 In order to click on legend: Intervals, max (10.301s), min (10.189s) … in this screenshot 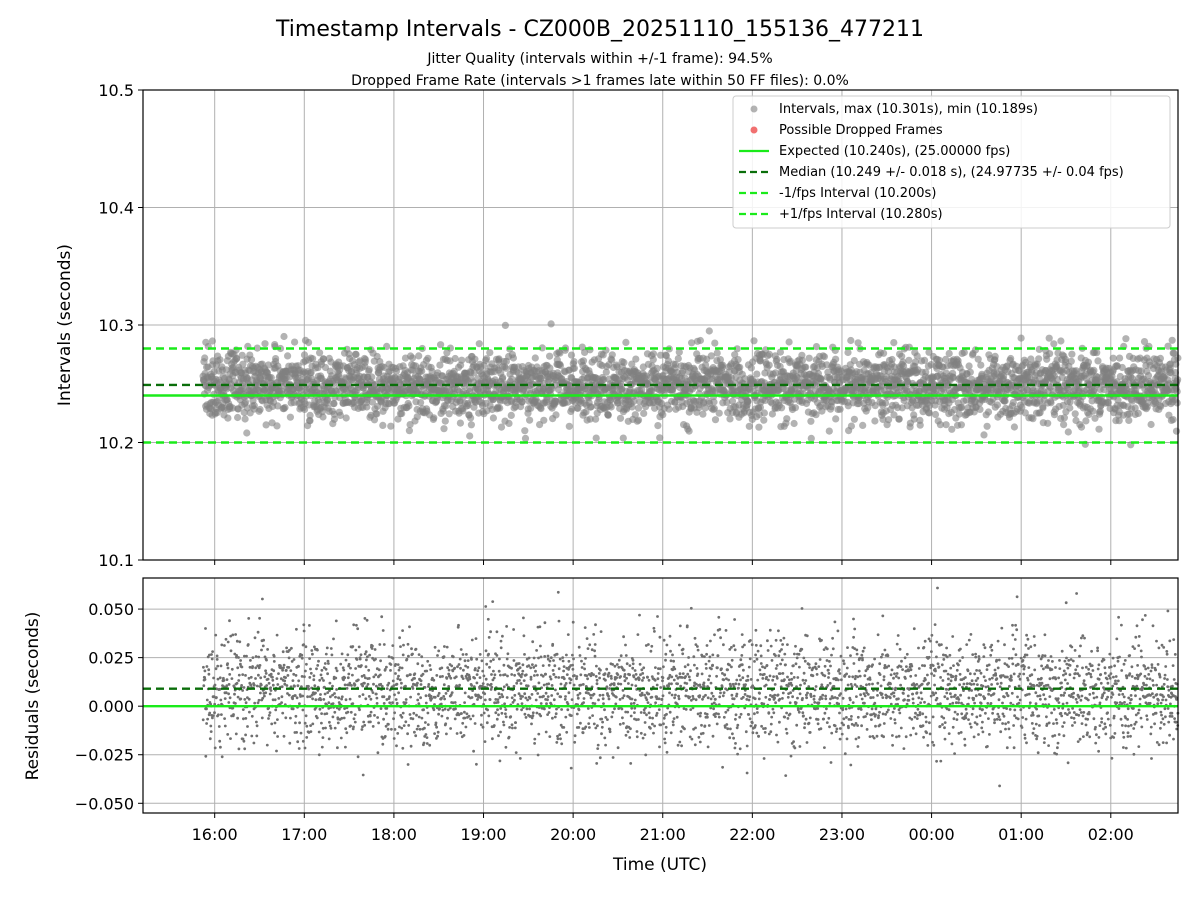, I will do `click(951, 162)`.